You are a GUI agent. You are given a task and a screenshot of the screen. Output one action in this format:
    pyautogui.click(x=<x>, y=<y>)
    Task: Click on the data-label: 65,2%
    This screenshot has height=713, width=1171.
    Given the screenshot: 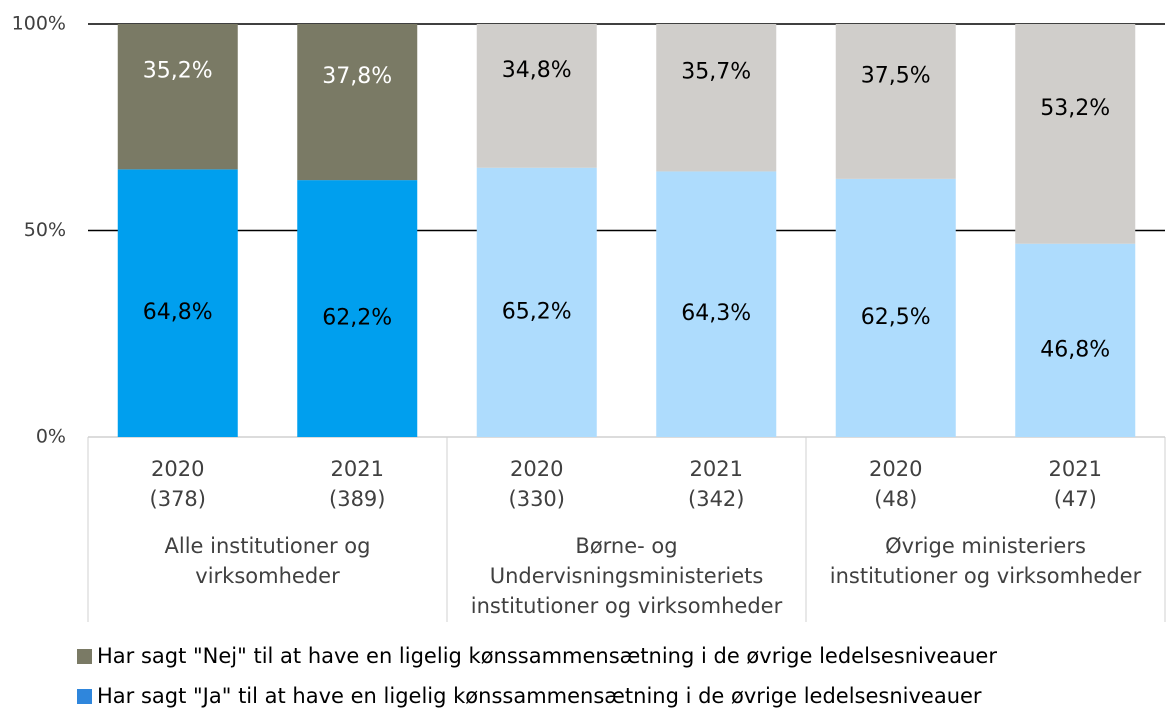 What is the action you would take?
    pyautogui.click(x=537, y=311)
    